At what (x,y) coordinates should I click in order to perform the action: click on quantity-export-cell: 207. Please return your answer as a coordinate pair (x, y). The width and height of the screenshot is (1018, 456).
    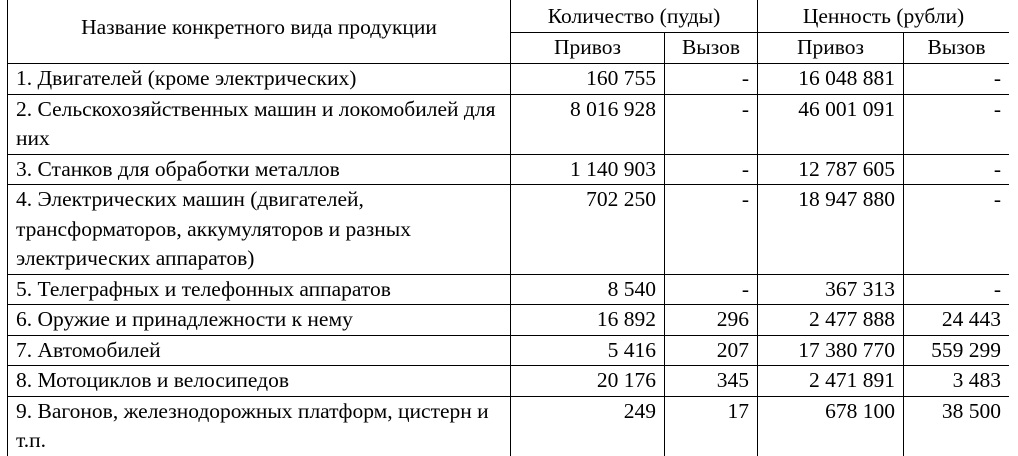
    Looking at the image, I should click on (711, 350).